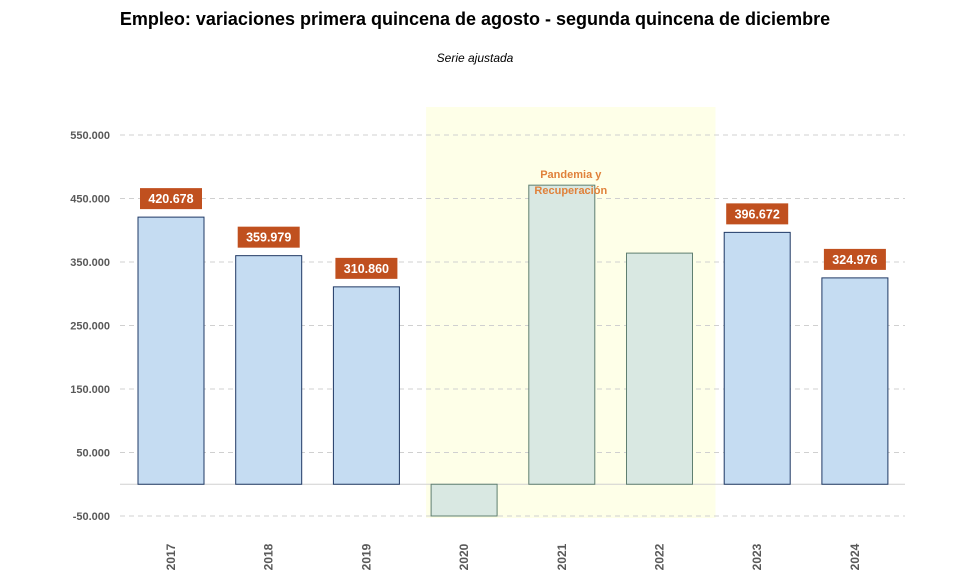 The image size is (973, 588). What do you see at coordinates (366, 385) in the screenshot?
I see `bar-2019` at bounding box center [366, 385].